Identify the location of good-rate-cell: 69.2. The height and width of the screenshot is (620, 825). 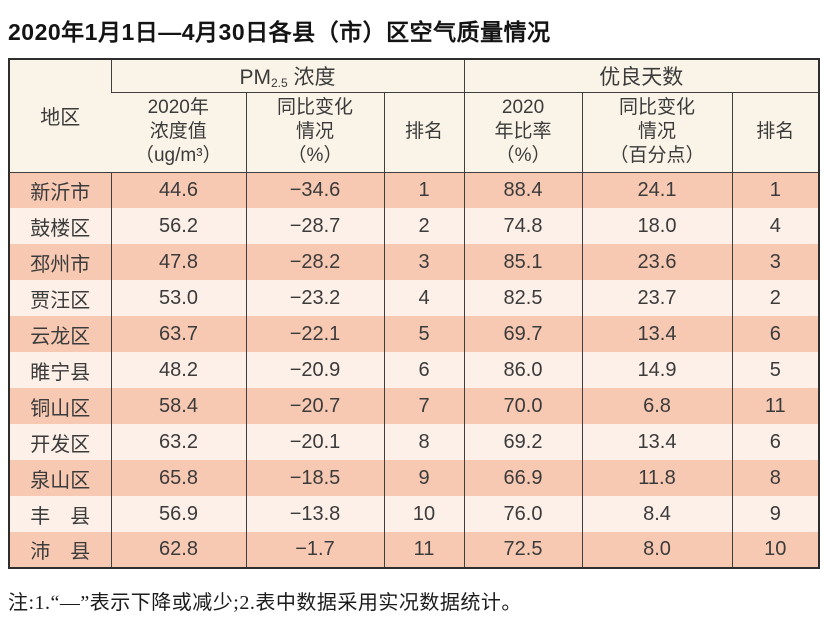
(523, 442).